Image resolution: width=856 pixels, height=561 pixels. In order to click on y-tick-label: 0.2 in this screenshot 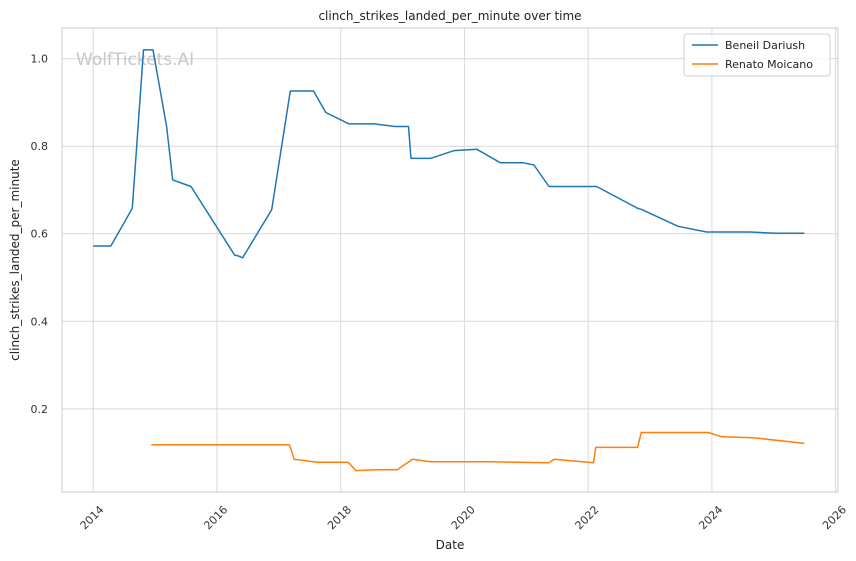, I will do `click(40, 409)`.